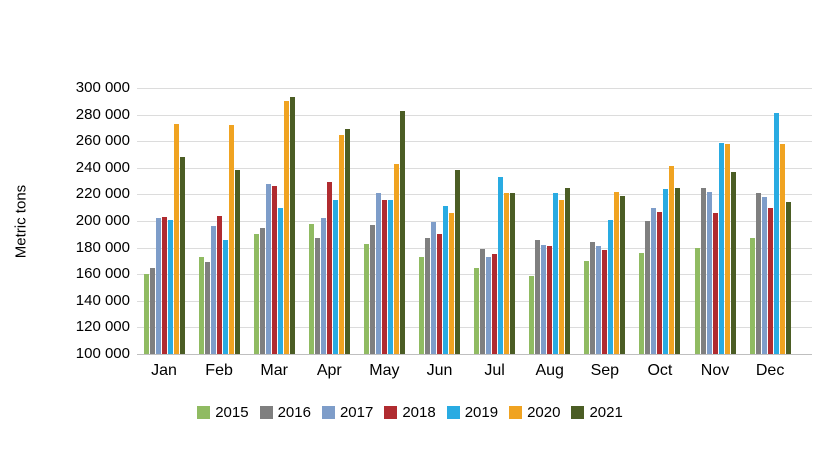 The height and width of the screenshot is (462, 820). Describe the element at coordinates (146, 314) in the screenshot. I see `bar-2015-Jan` at that location.